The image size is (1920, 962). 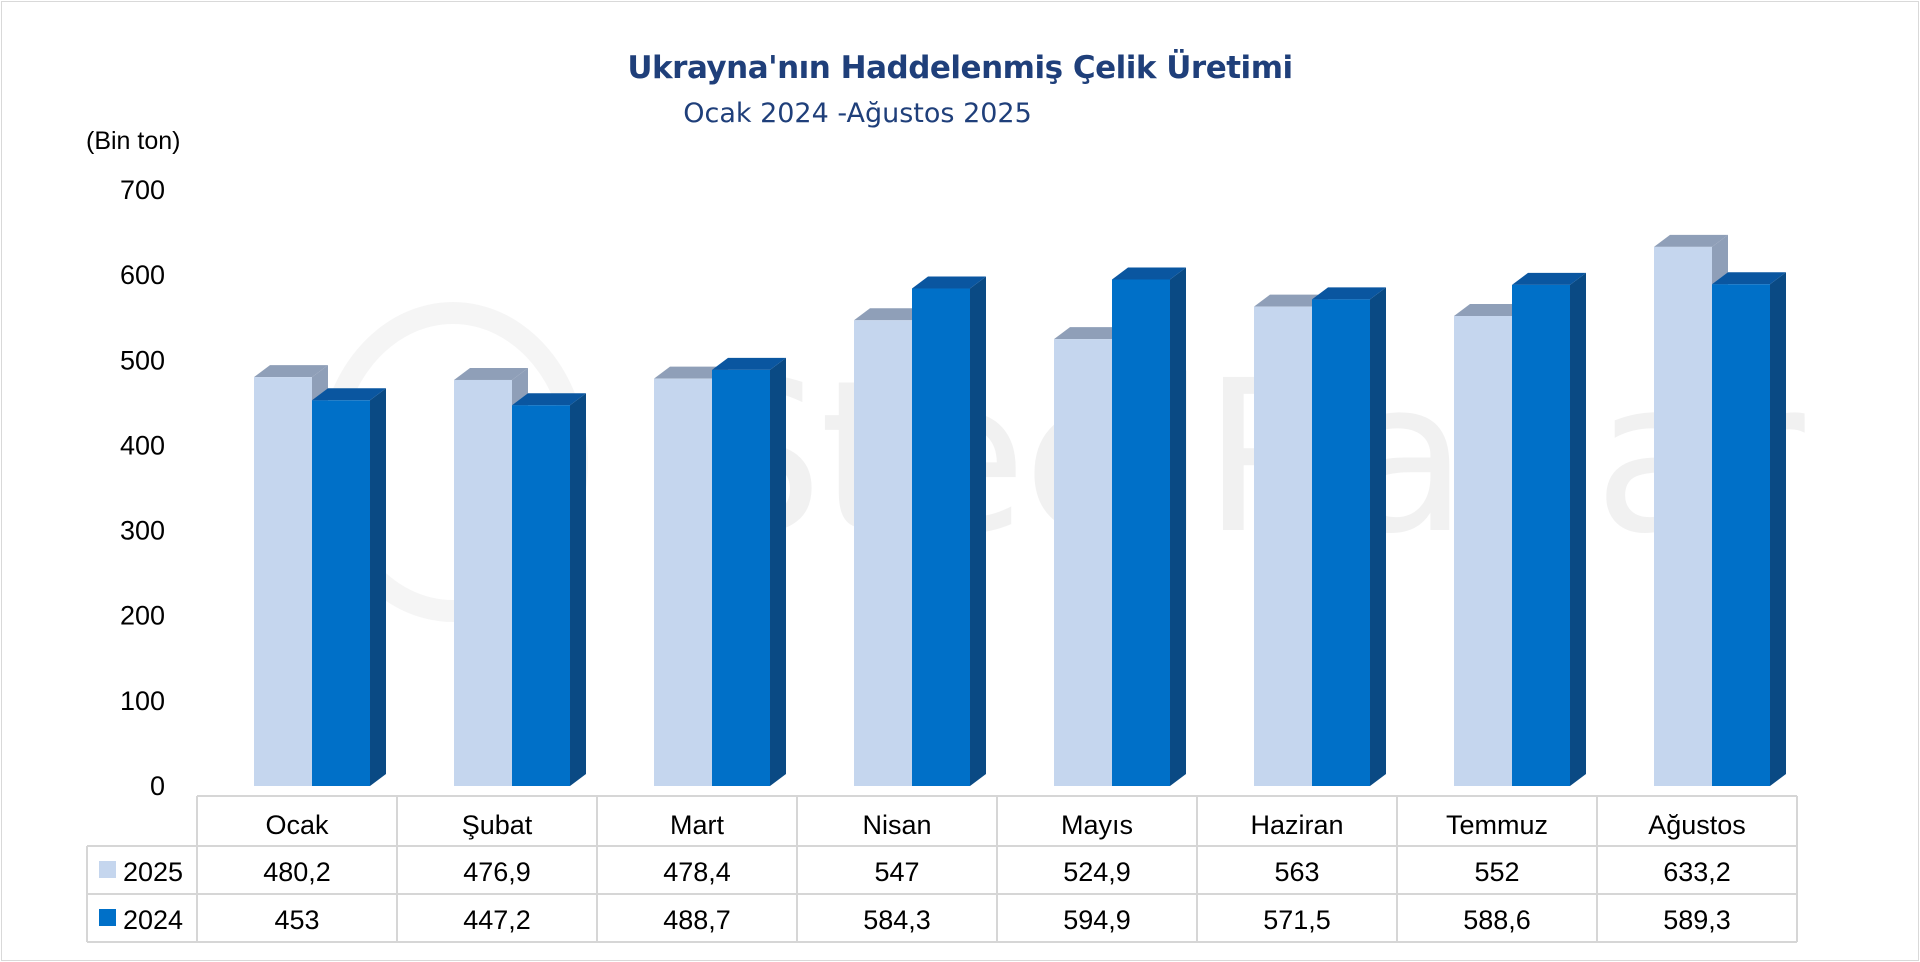 I want to click on bar-2025-Mart, so click(x=683, y=582).